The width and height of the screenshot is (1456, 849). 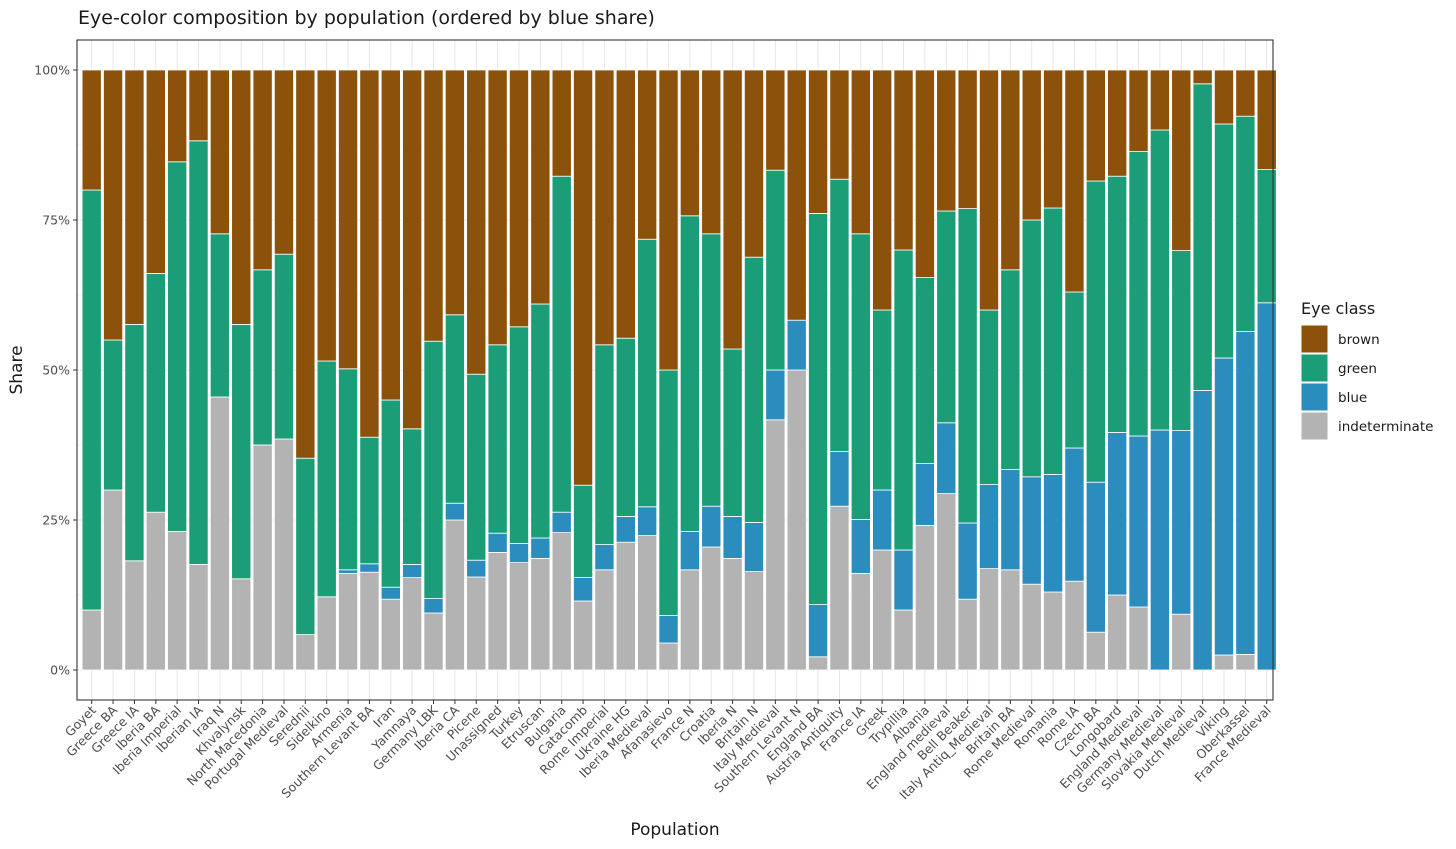 I want to click on legend-swatch-indeterminate, so click(x=1314, y=426).